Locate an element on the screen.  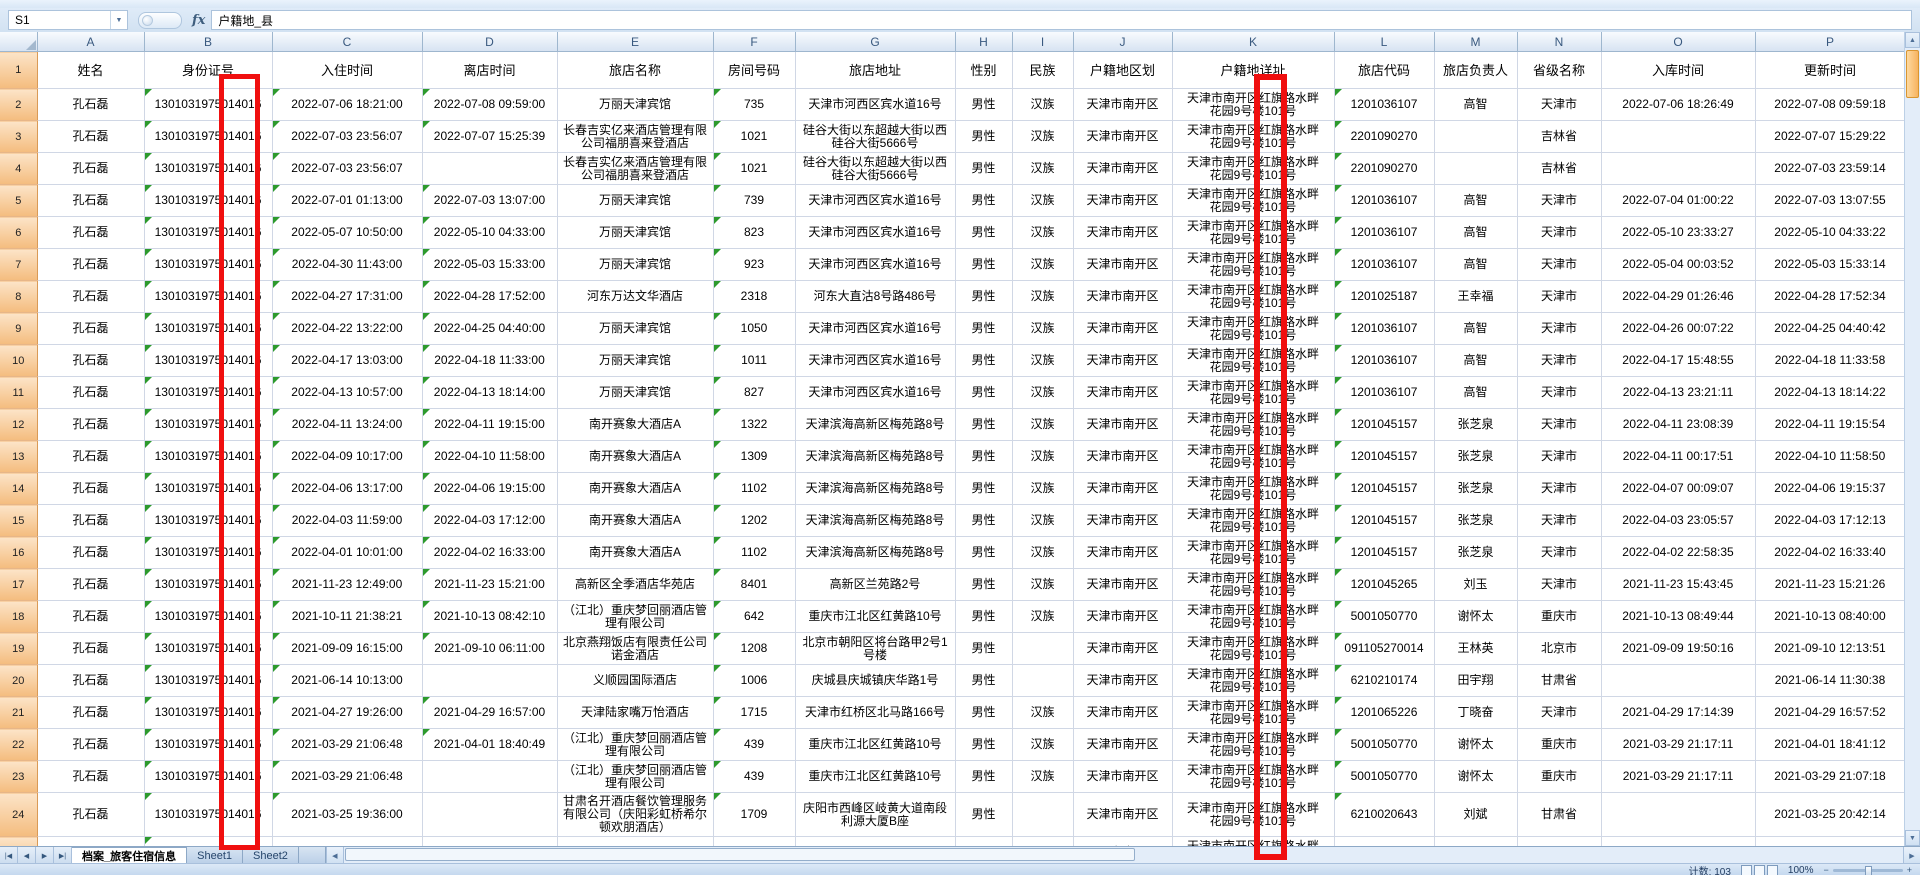
field-header-M: 旅店负责人 is located at coordinates (1476, 70).